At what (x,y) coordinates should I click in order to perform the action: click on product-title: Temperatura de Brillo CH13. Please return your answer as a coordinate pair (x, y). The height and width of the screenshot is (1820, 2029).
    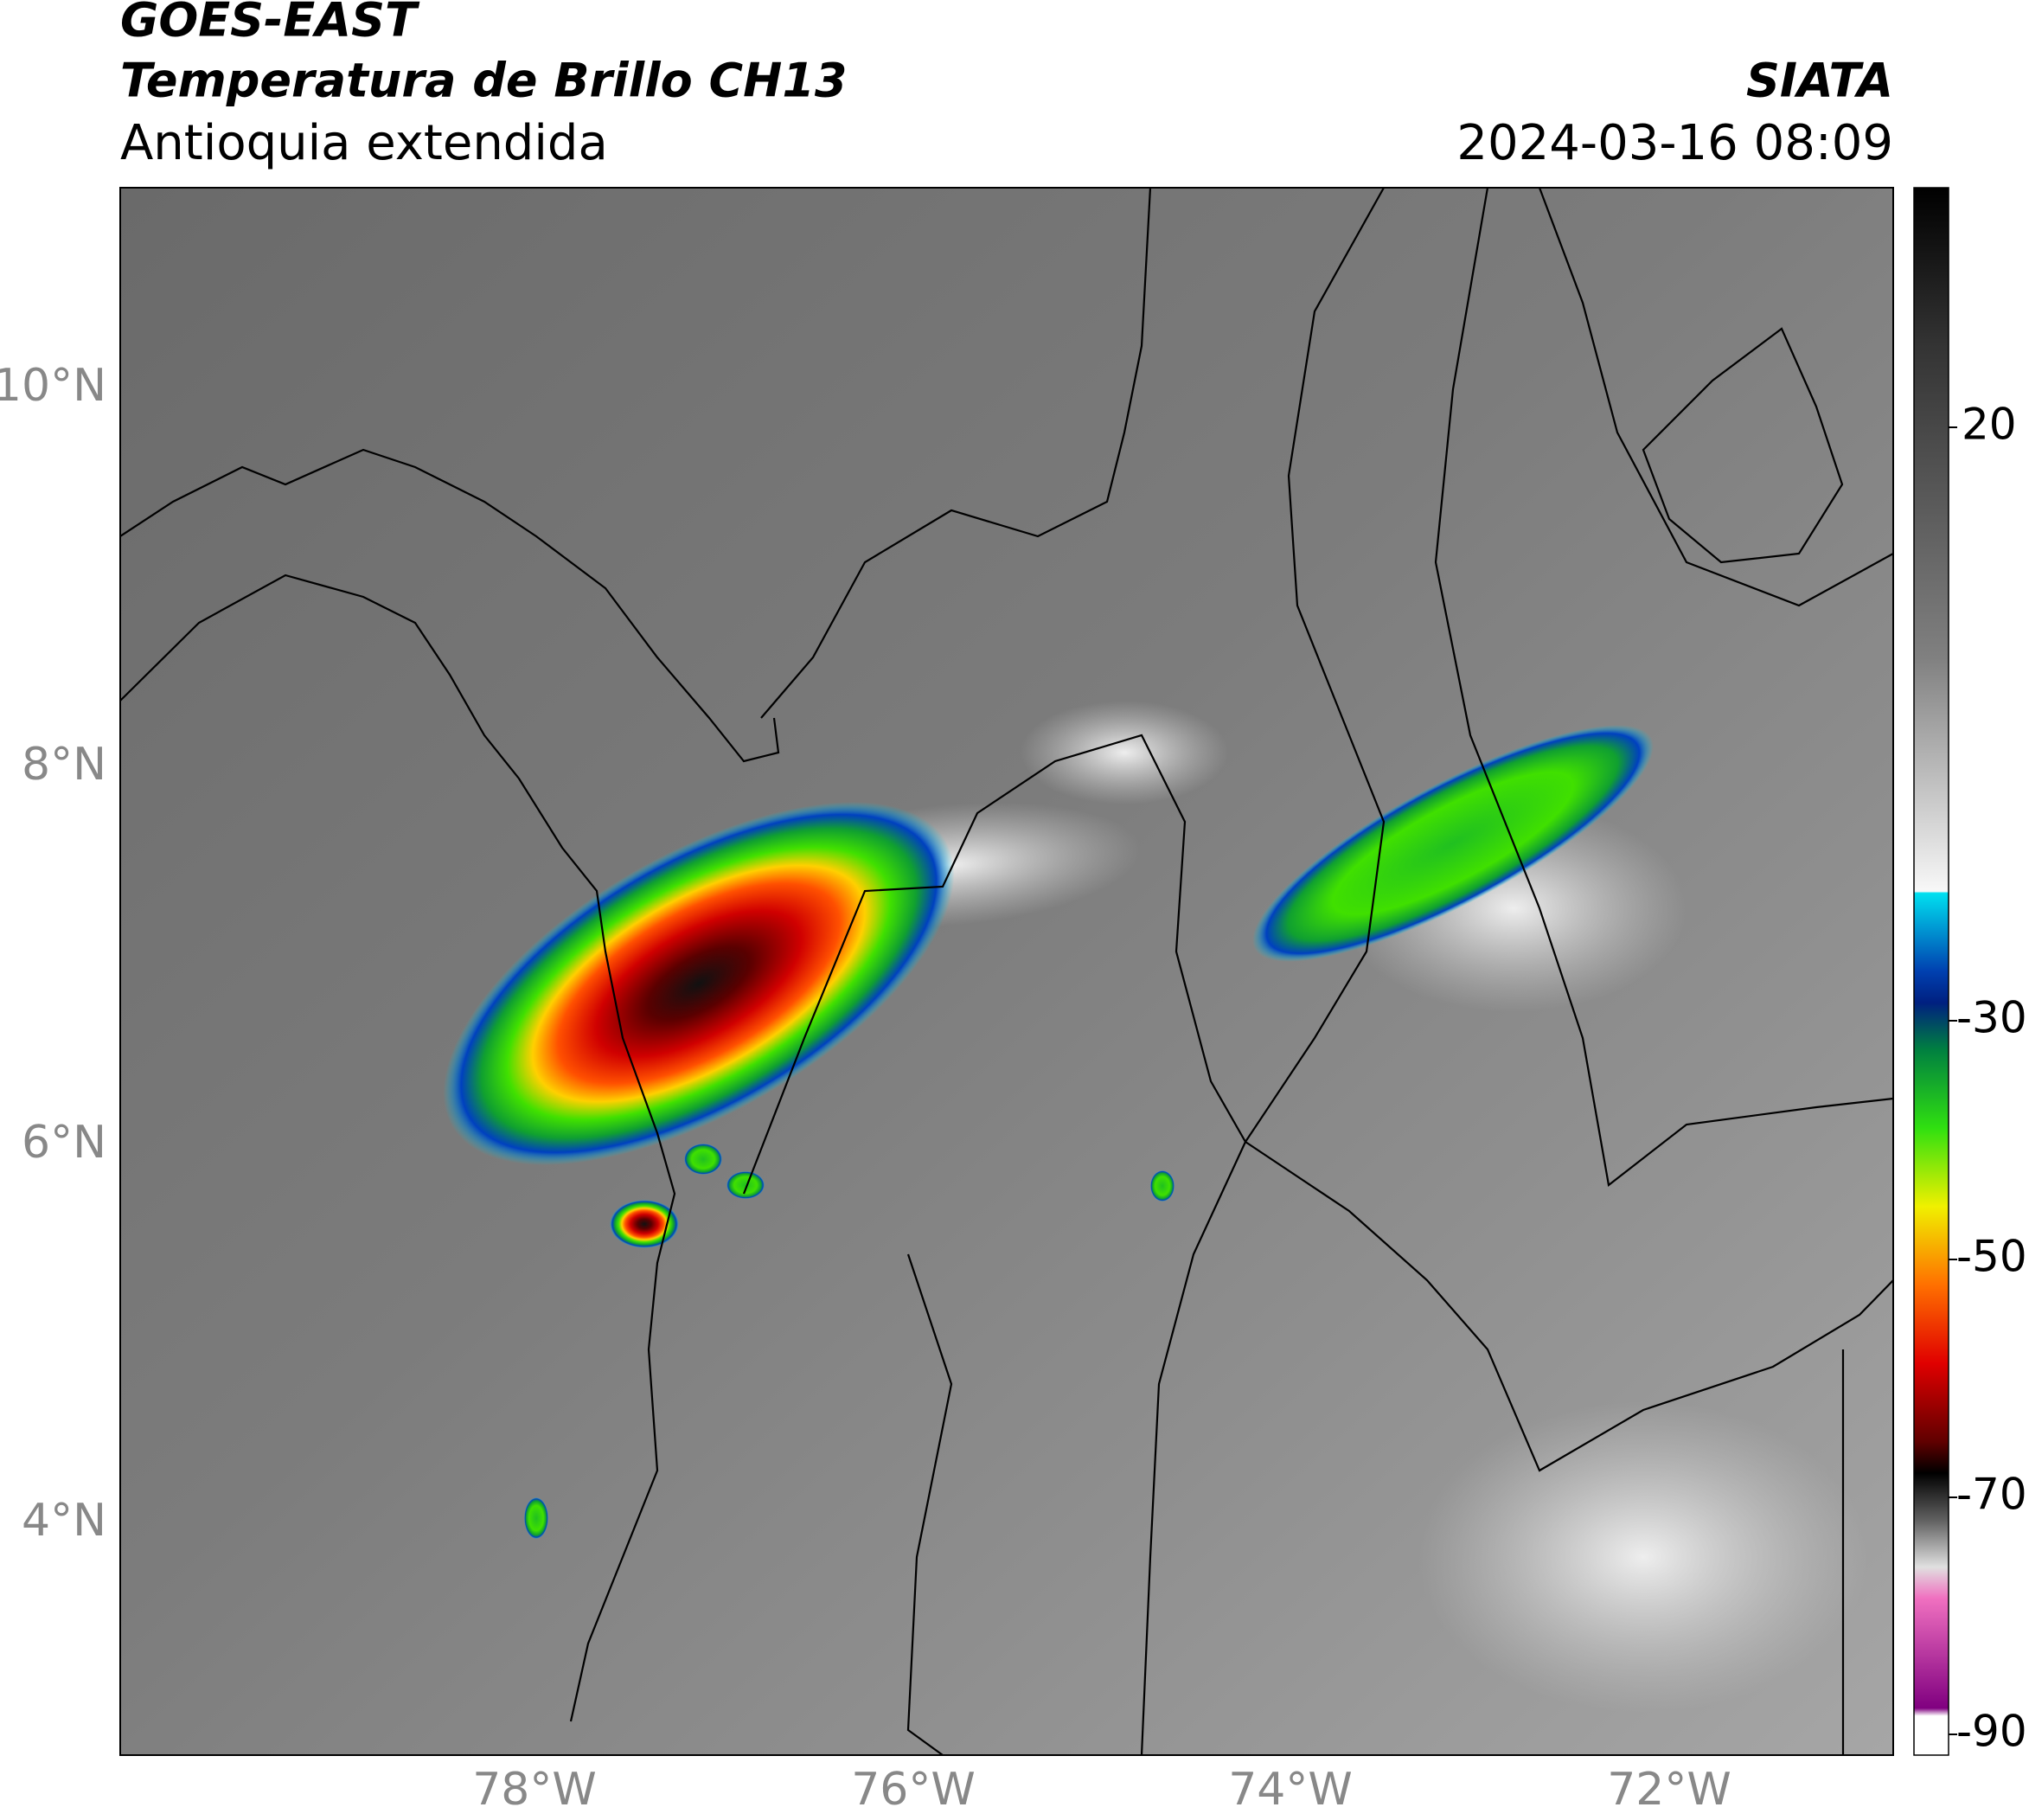
    Looking at the image, I should click on (484, 81).